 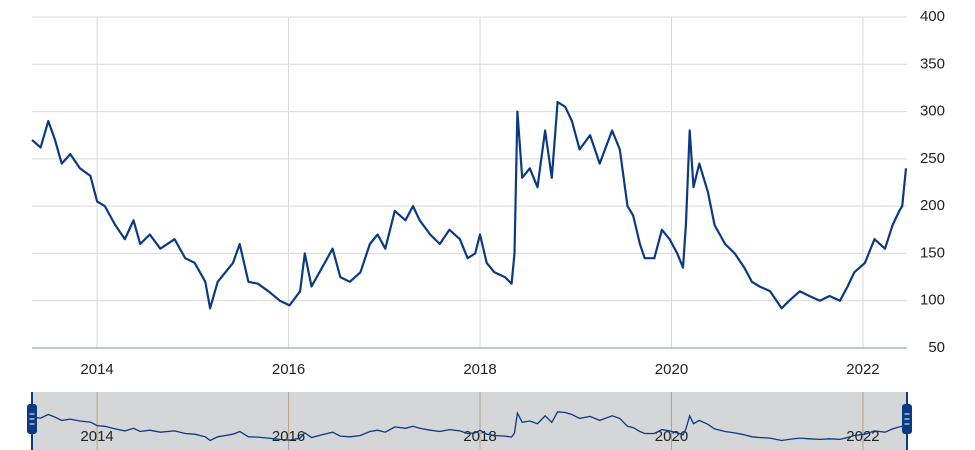 I want to click on y-tick-label: 100, so click(x=932, y=300).